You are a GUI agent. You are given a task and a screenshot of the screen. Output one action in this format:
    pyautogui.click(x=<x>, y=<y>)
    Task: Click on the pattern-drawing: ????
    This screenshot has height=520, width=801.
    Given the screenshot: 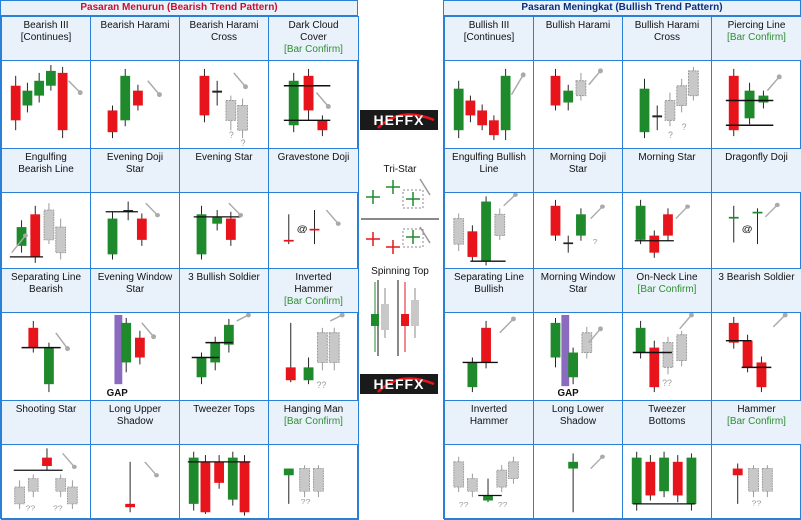 What is the action you would take?
    pyautogui.click(x=46, y=482)
    